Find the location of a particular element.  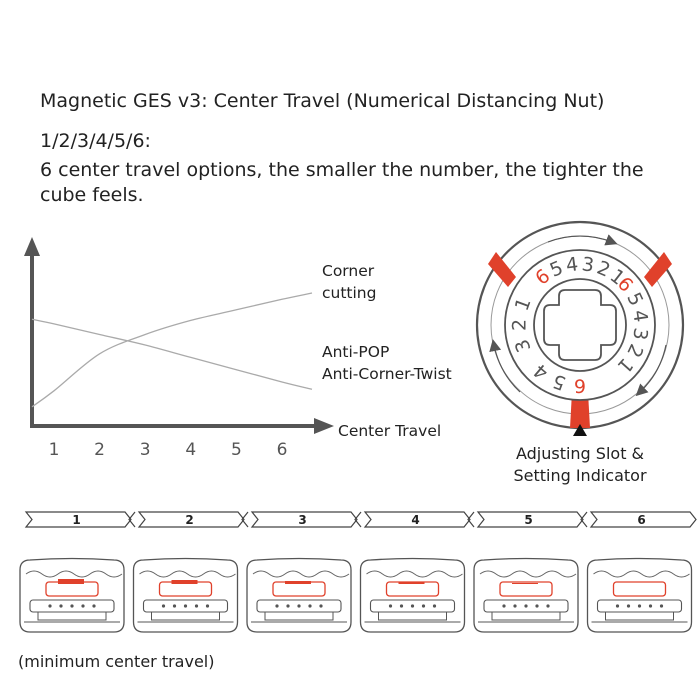

series-label-antipop-1: Anti-POP is located at coordinates (355, 352).